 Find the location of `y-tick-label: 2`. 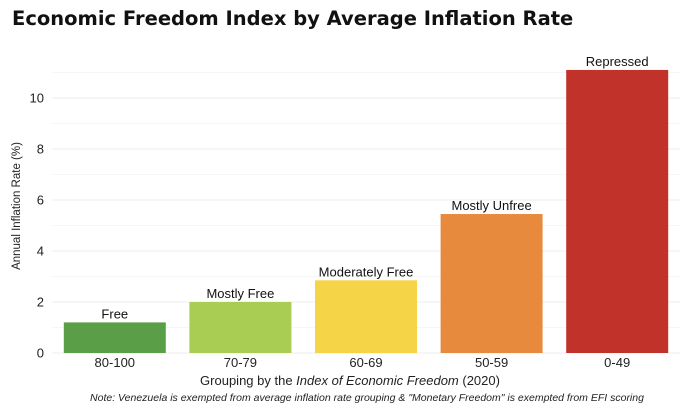

y-tick-label: 2 is located at coordinates (40, 302).